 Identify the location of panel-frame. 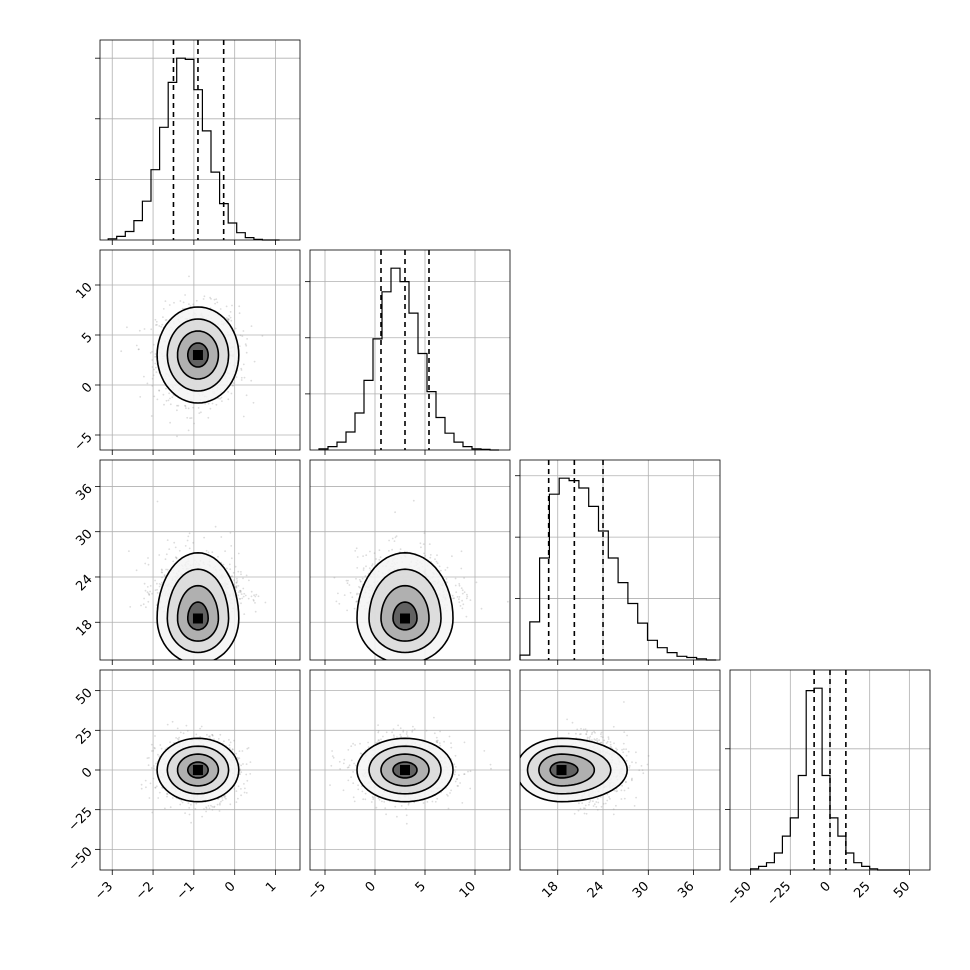
(200, 560).